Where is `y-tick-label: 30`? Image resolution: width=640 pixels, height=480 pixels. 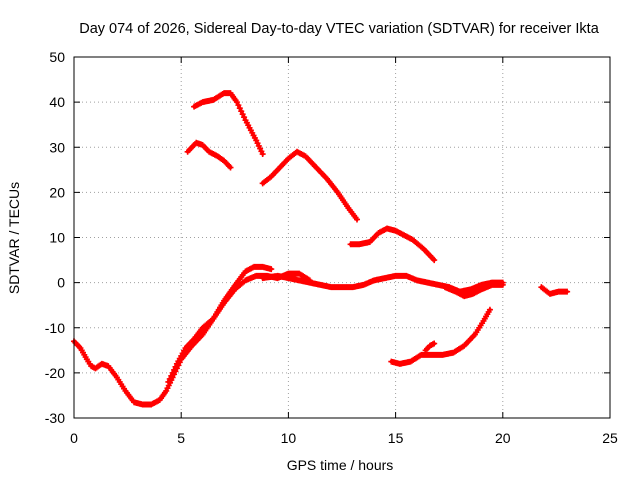 y-tick-label: 30 is located at coordinates (57, 147).